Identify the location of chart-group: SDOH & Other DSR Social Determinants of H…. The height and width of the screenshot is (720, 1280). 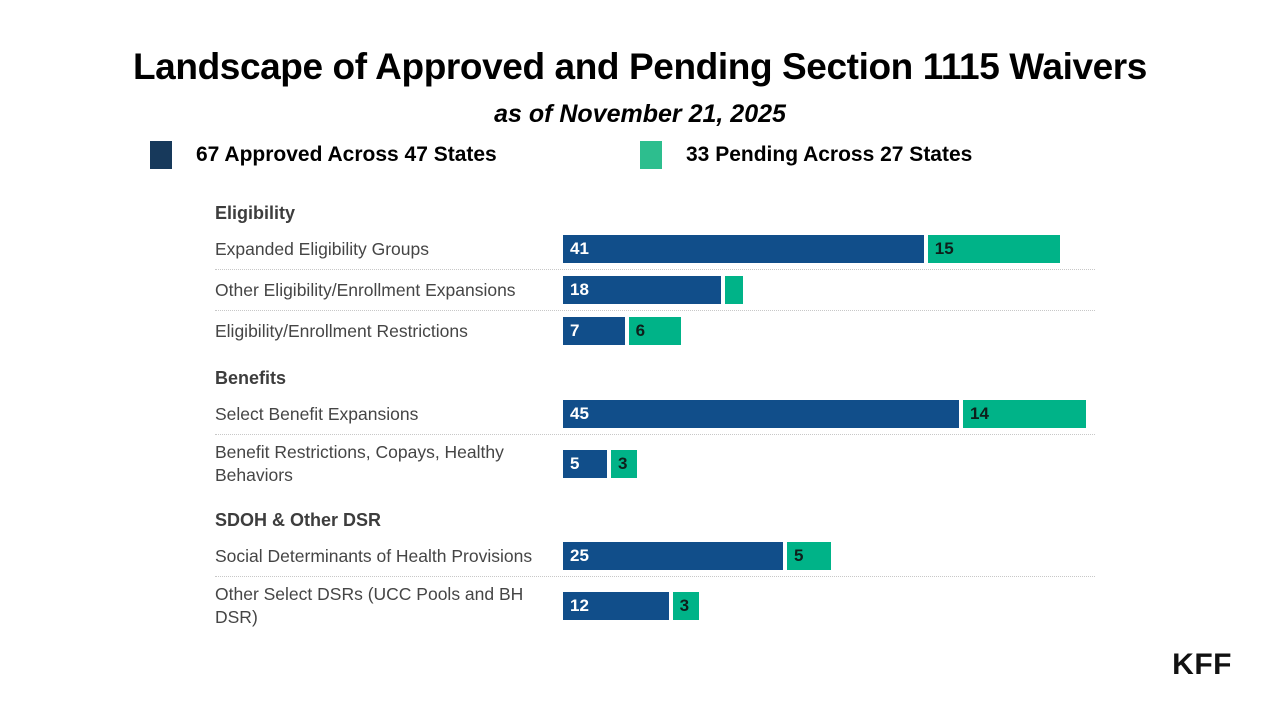
(655, 572).